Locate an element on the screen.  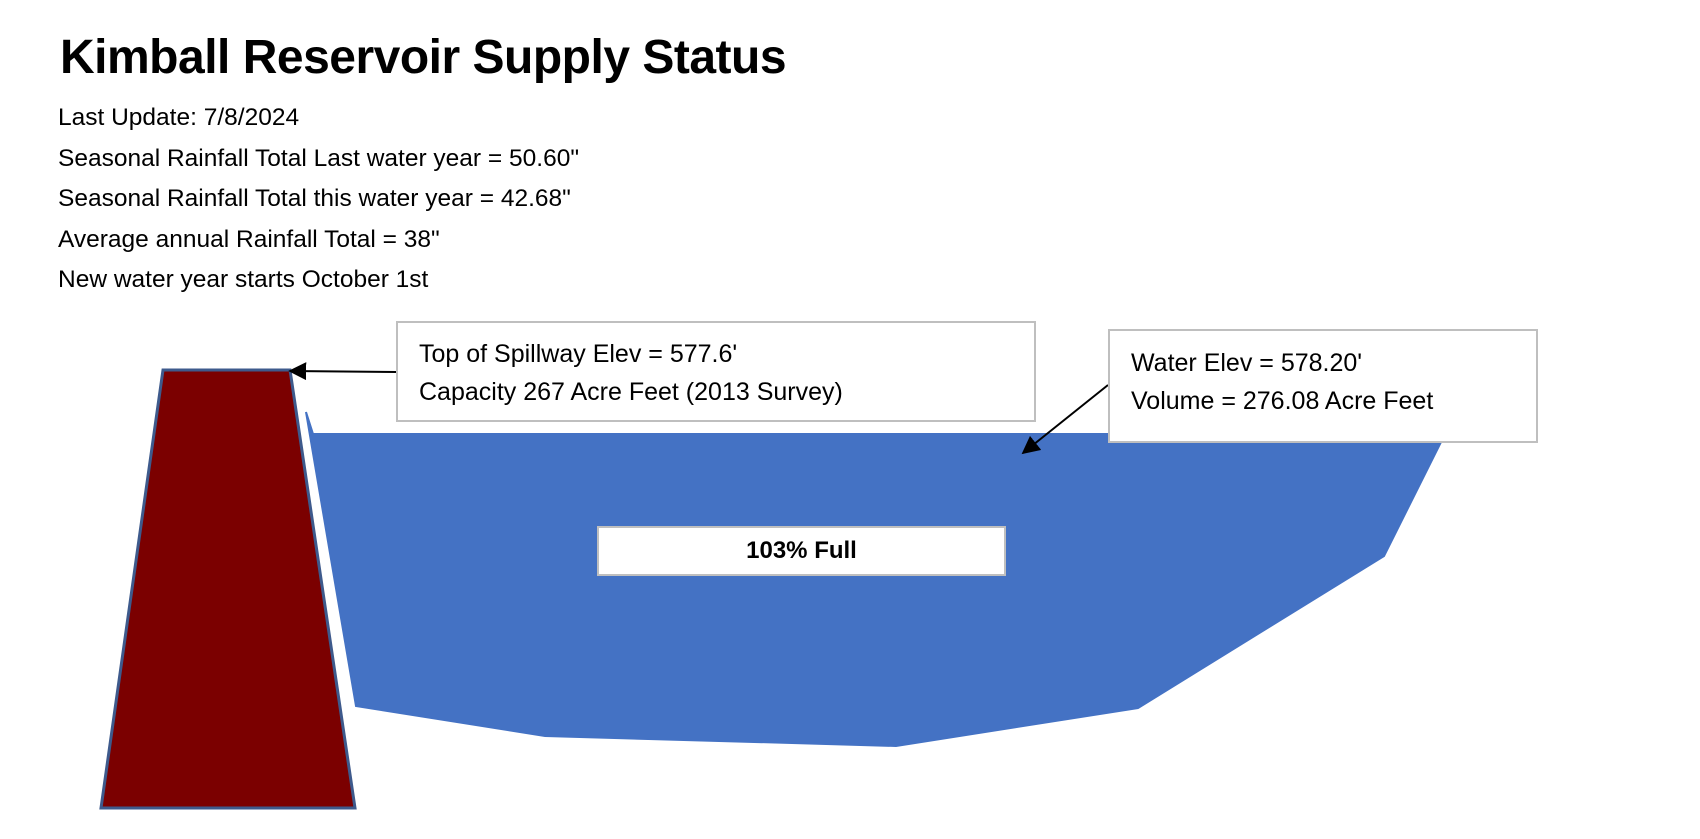
spillway-elevation-text: Top of Spillway Elev = 577.6' is located at coordinates (578, 354).